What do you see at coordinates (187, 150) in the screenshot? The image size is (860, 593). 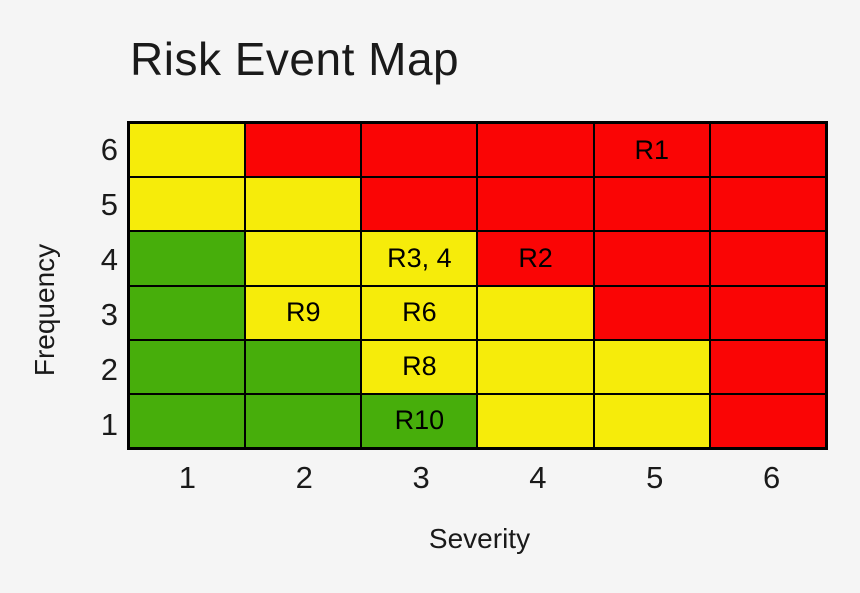 I see `matrix-cell-s1-f6` at bounding box center [187, 150].